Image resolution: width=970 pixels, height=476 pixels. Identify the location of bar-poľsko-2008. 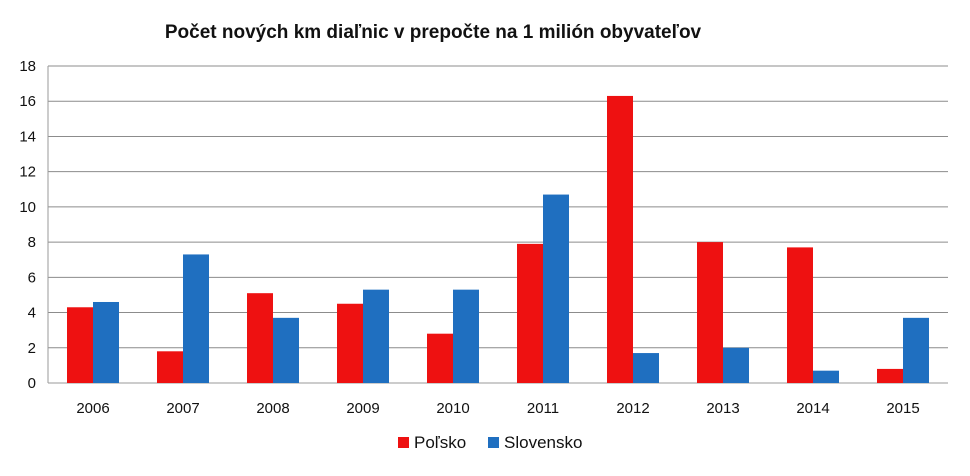
(260, 338).